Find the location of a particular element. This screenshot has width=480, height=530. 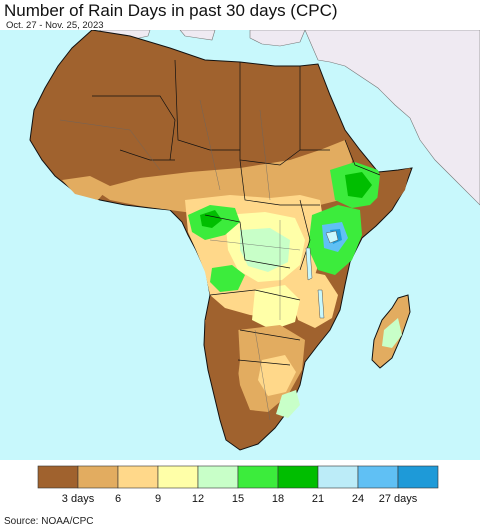

lake-malawi is located at coordinates (321, 304).